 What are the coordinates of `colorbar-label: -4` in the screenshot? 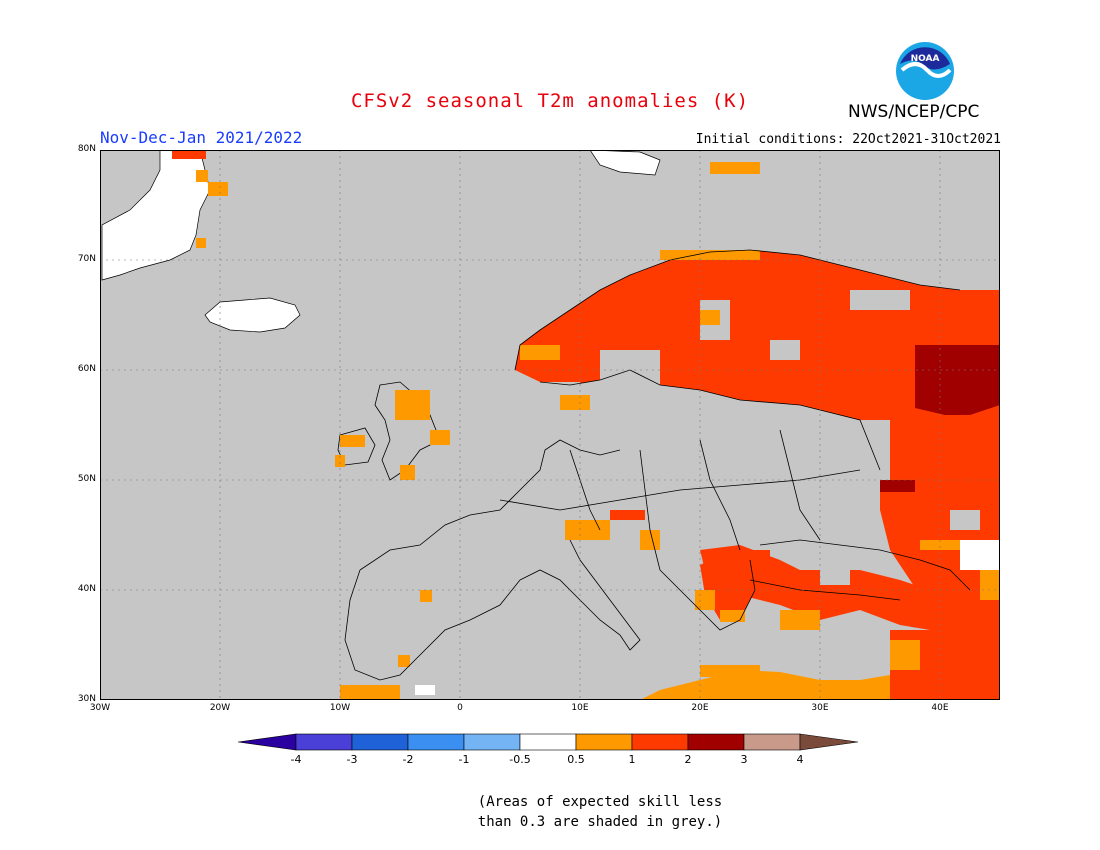 It's located at (296, 759).